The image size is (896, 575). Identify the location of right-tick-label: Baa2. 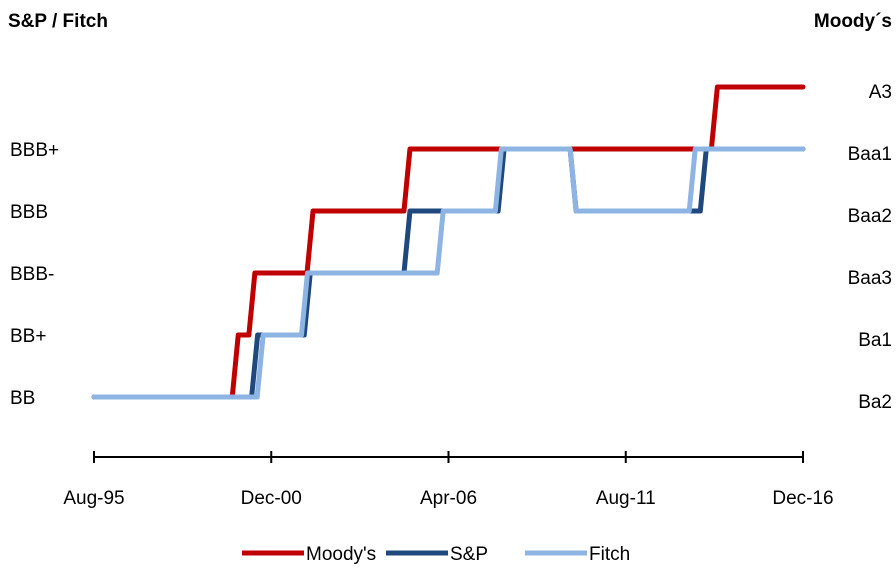
(870, 216).